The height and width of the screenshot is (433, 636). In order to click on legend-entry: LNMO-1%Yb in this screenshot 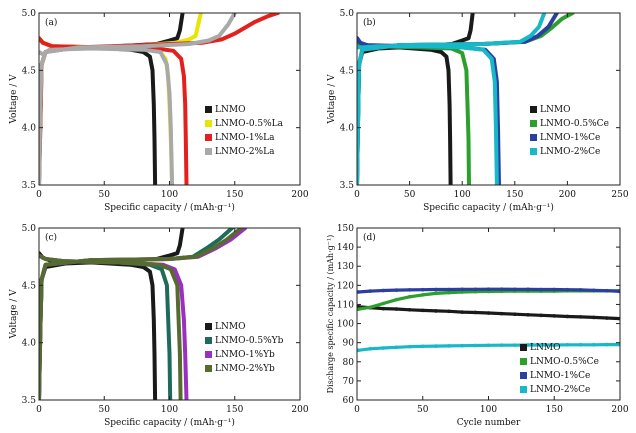, I will do `click(245, 355)`.